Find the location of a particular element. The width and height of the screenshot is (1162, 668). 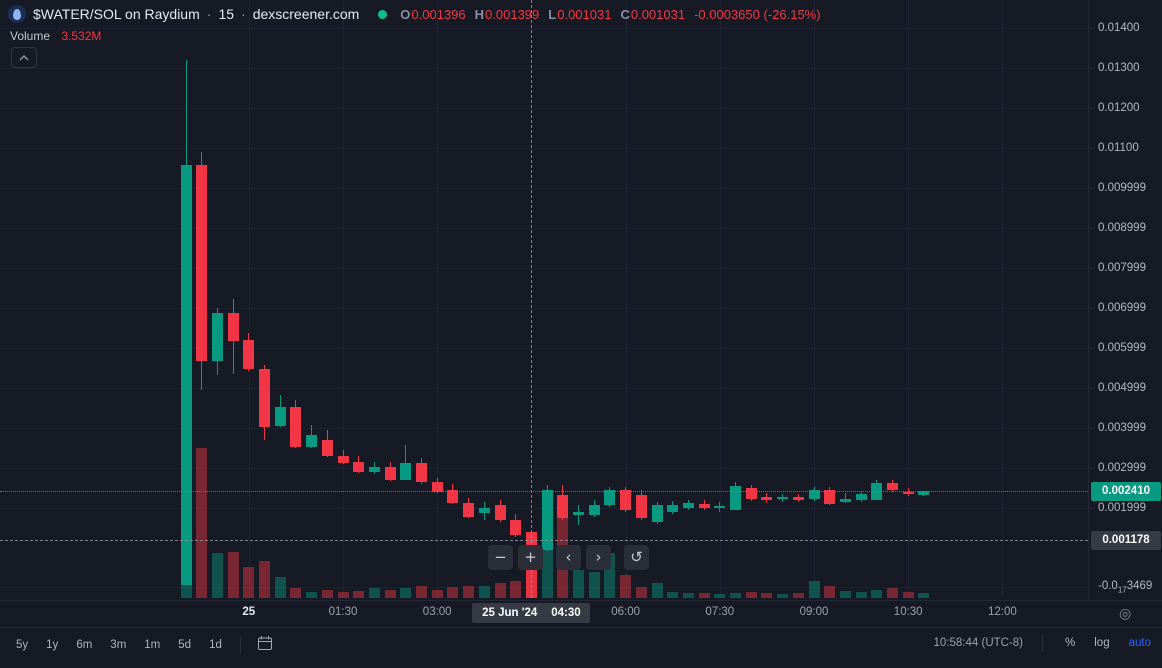

range-switcher: 5y 1y 6m 3m 1m 5d 1d is located at coordinates (143, 644).